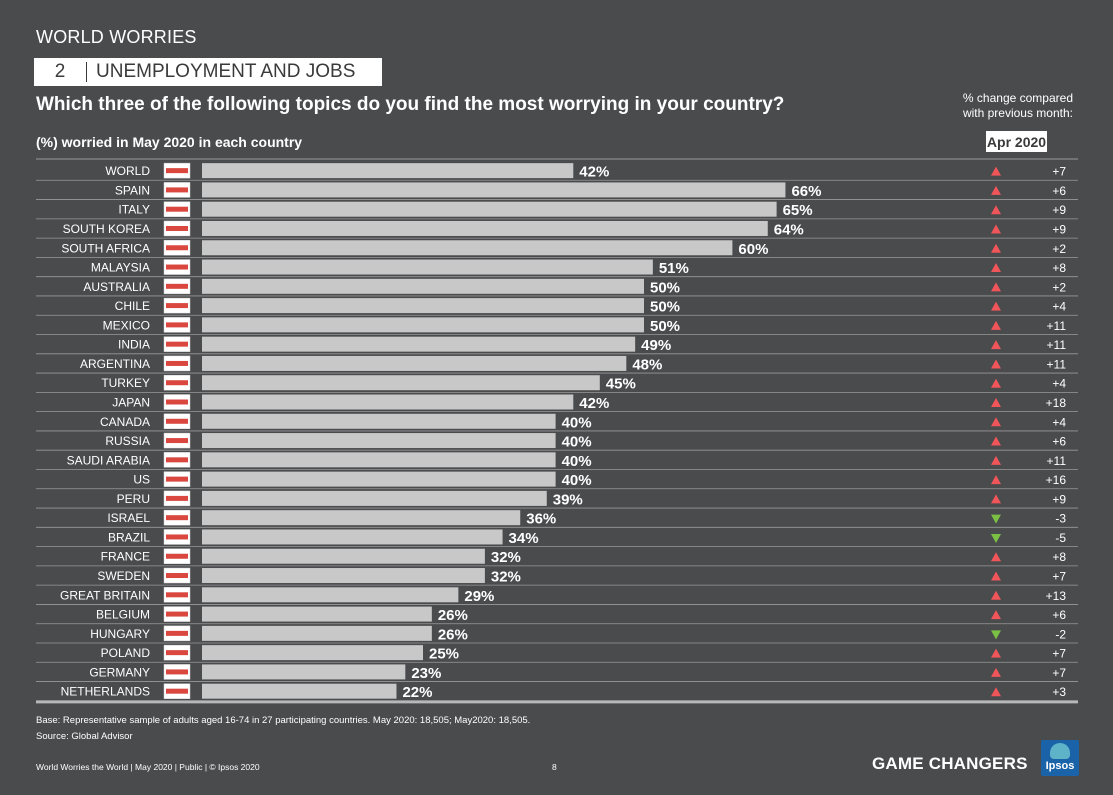 The width and height of the screenshot is (1113, 795). Describe the element at coordinates (127, 171) in the screenshot. I see `category-label-world: WORLD` at that location.